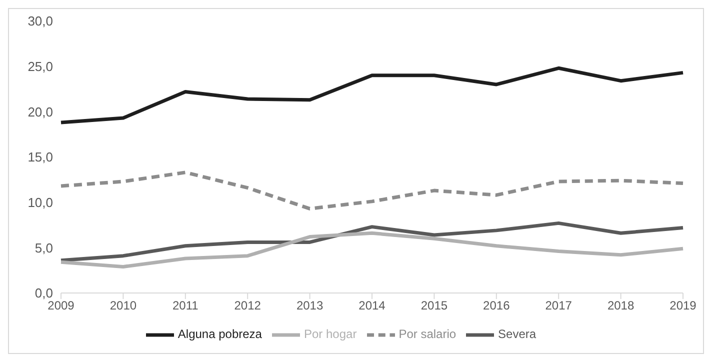 This screenshot has width=712, height=362. Describe the element at coordinates (40, 112) in the screenshot. I see `y-tick-label: 20,0` at that location.